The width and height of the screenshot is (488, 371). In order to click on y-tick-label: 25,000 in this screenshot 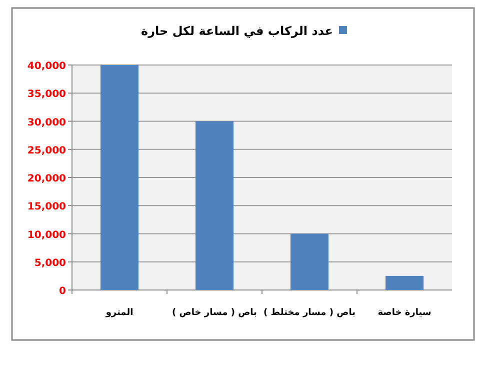, I will do `click(46, 150)`.